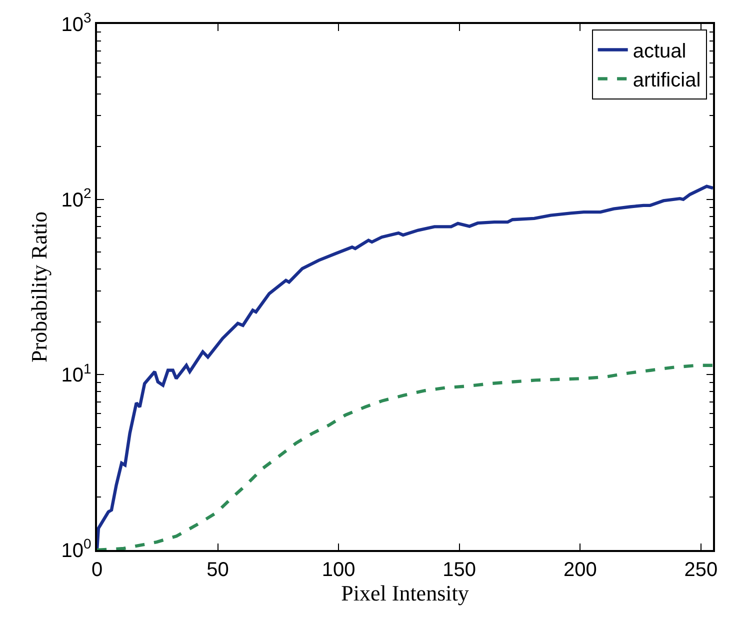 The image size is (730, 623). Describe the element at coordinates (701, 569) in the screenshot. I see `x-tick-label: 250` at that location.